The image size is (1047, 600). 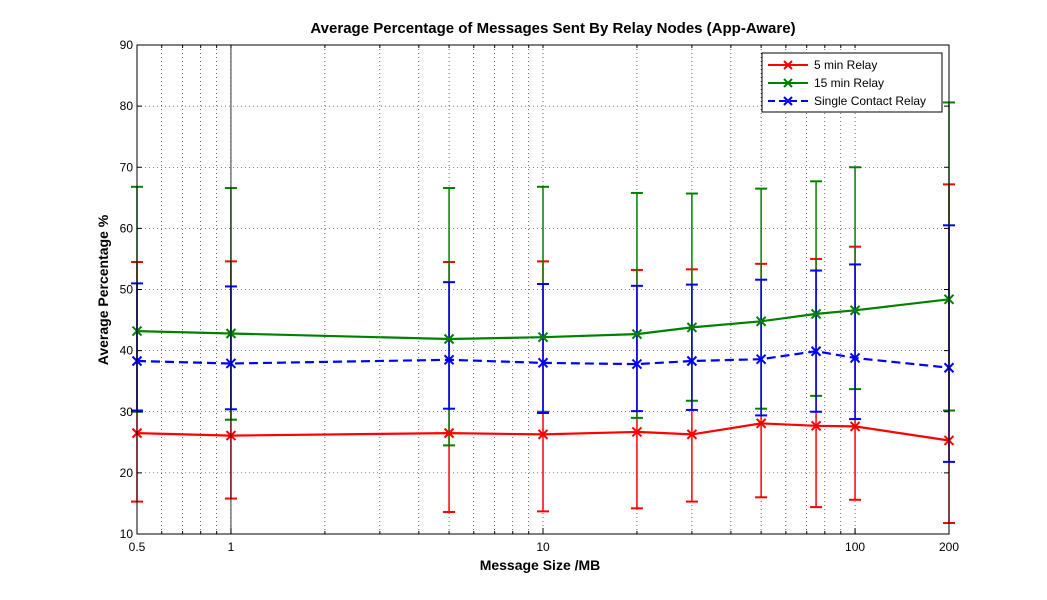 I want to click on legend-entry: 15 min Relay, so click(x=826, y=83).